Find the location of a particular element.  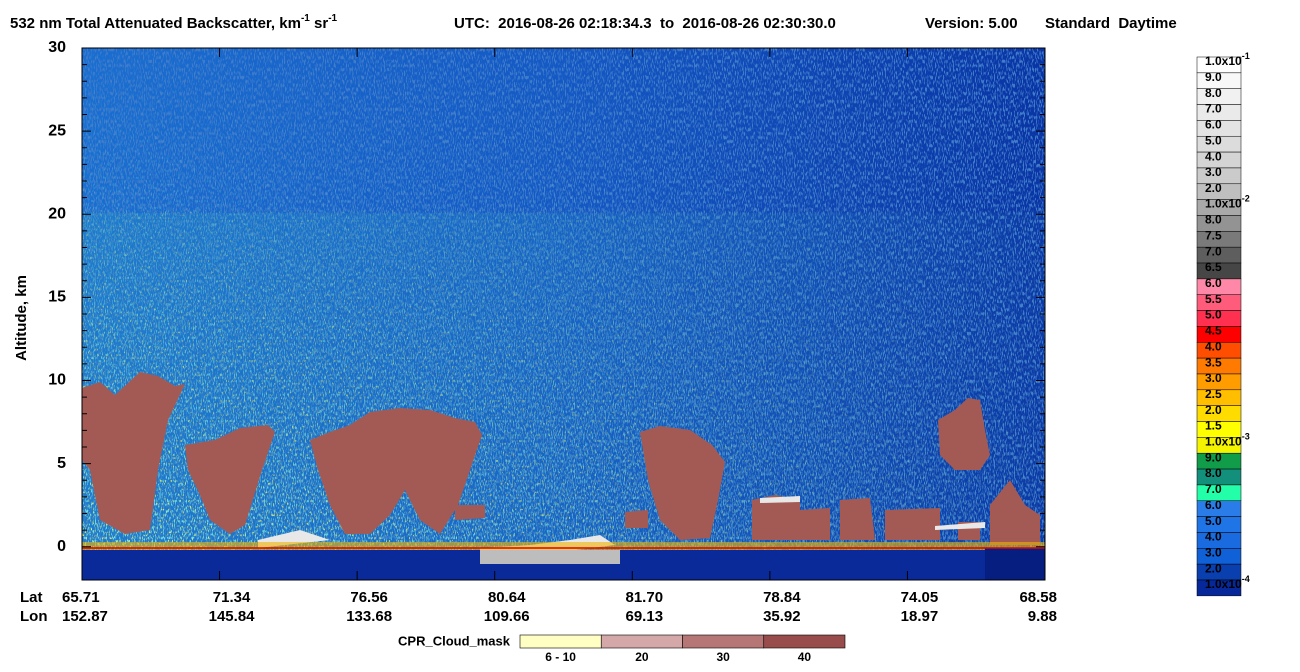

lon-tick-label: 109.66 is located at coordinates (507, 616).